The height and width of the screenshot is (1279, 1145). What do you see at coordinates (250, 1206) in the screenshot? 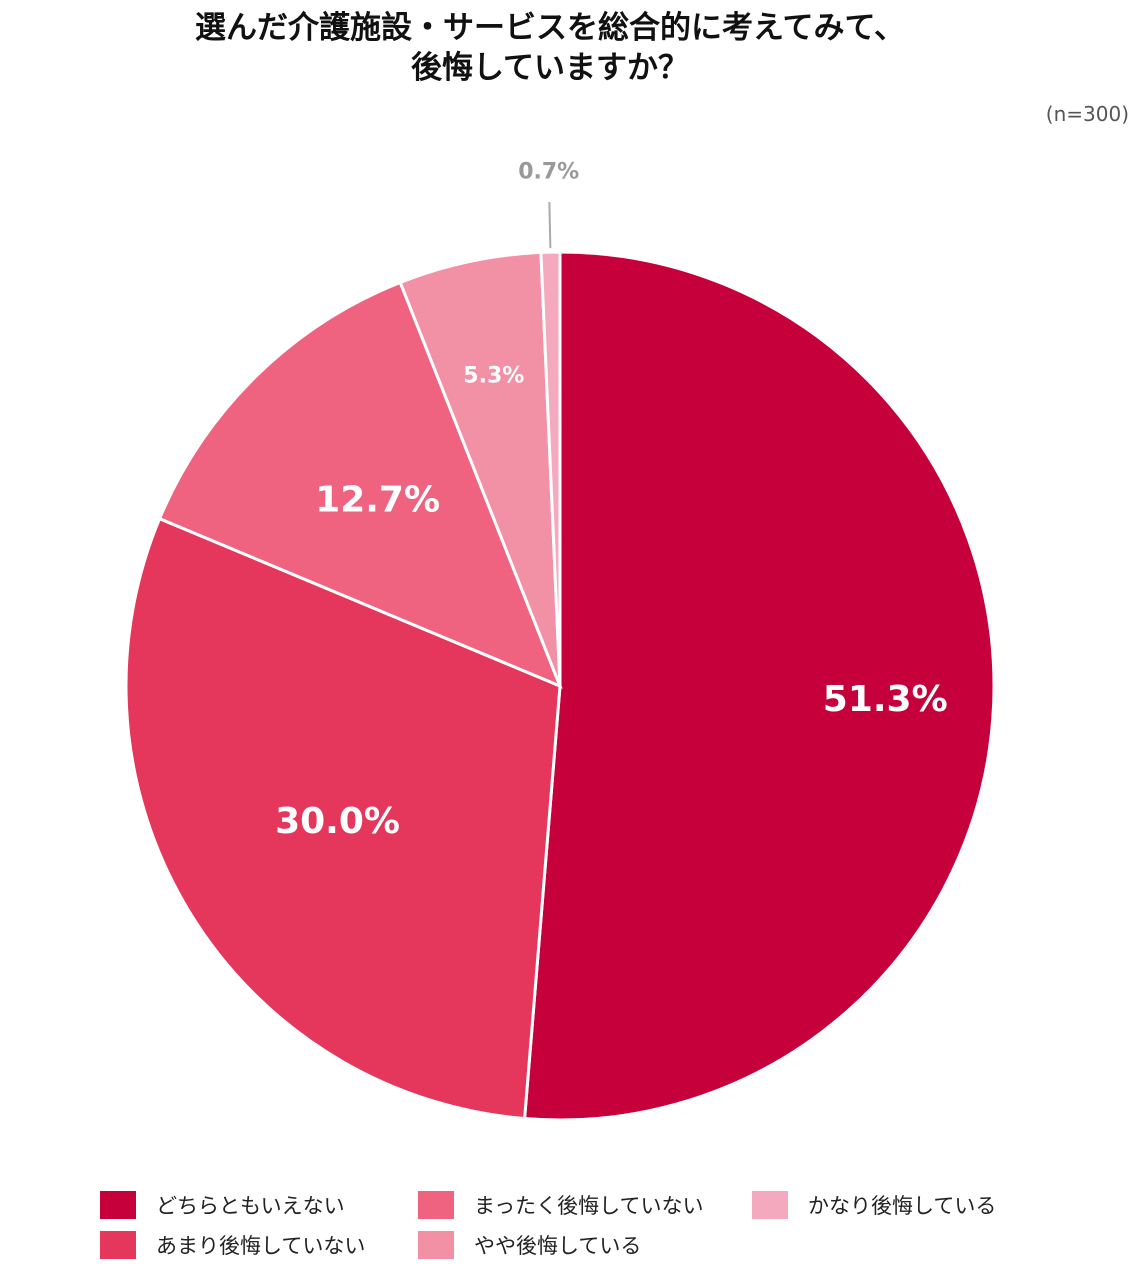
I see `legend-label-0: どちらともいえない` at bounding box center [250, 1206].